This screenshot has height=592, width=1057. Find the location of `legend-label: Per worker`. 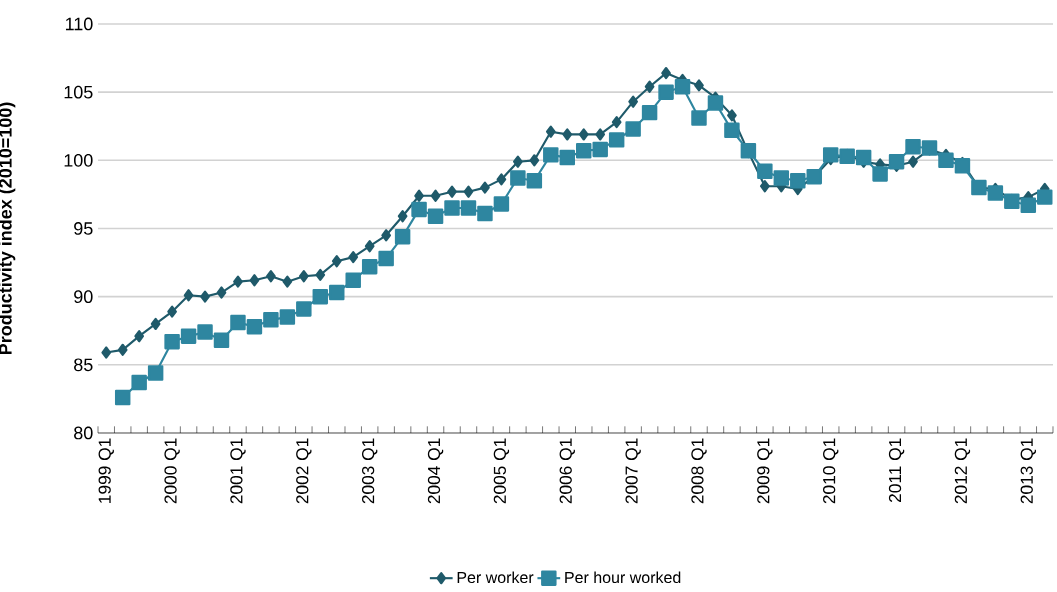

legend-label: Per worker is located at coordinates (495, 577).